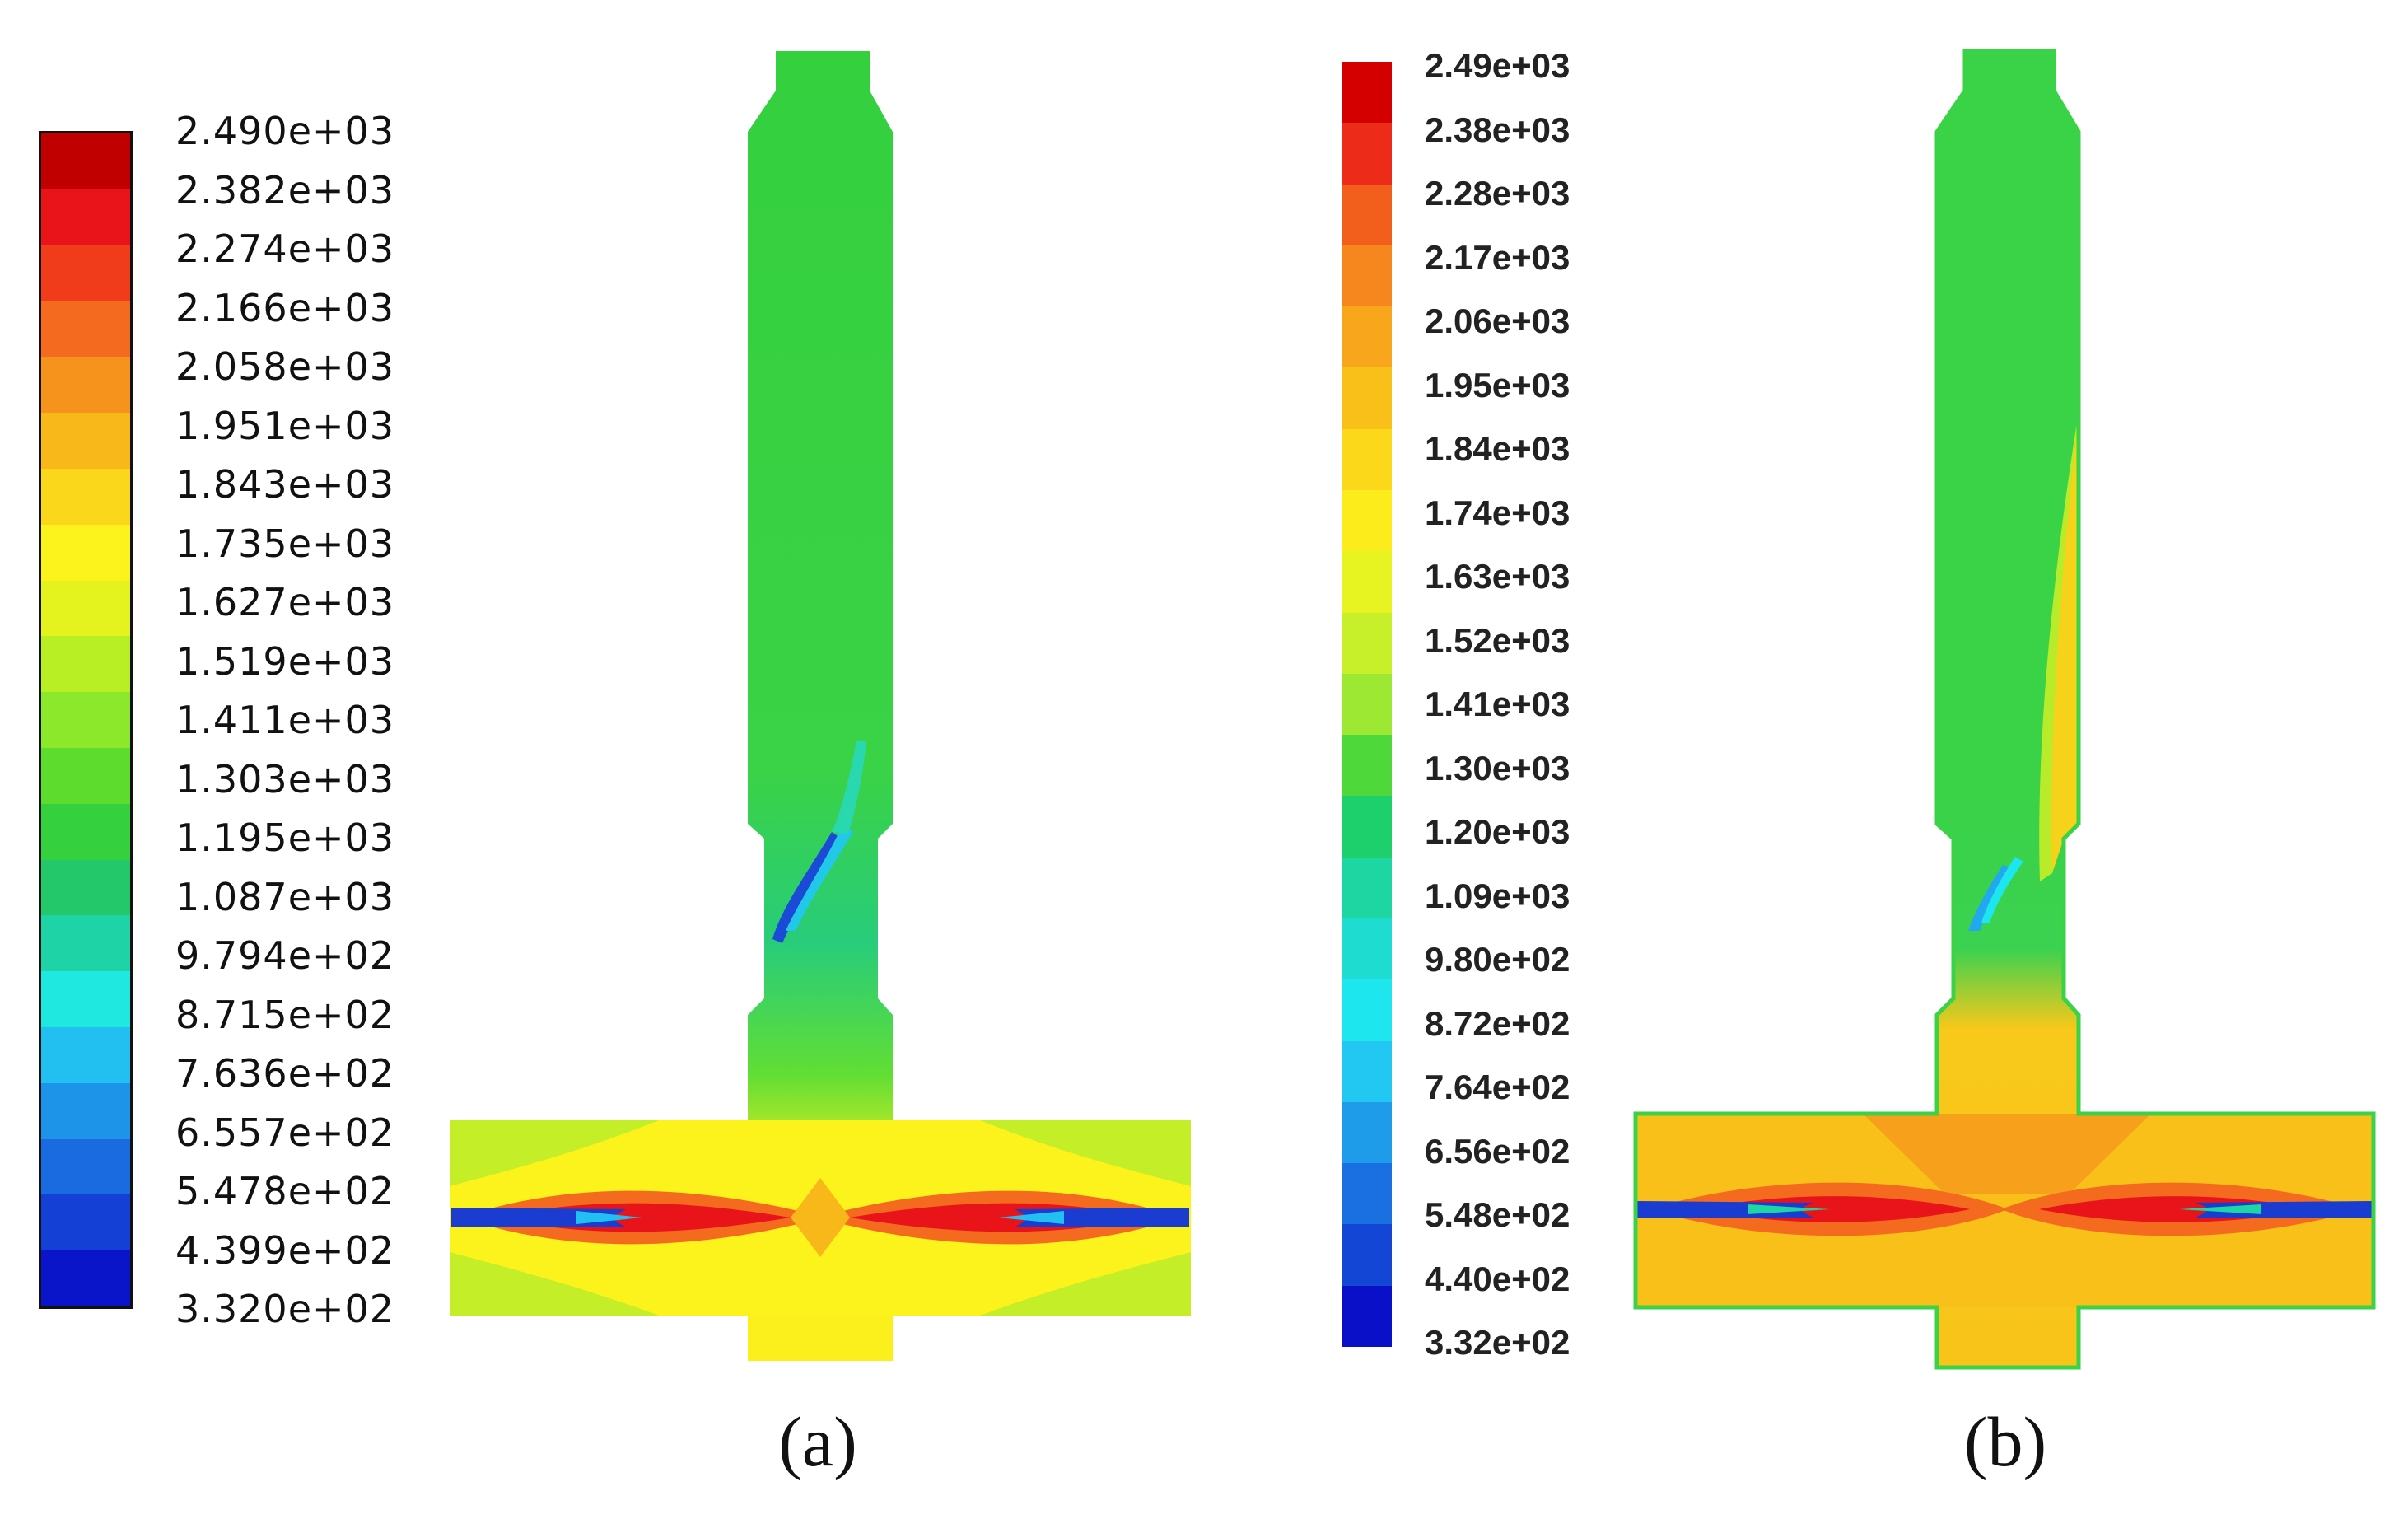  What do you see at coordinates (285, 1074) in the screenshot?
I see `colorbar-tick-label: 7.636e+02` at bounding box center [285, 1074].